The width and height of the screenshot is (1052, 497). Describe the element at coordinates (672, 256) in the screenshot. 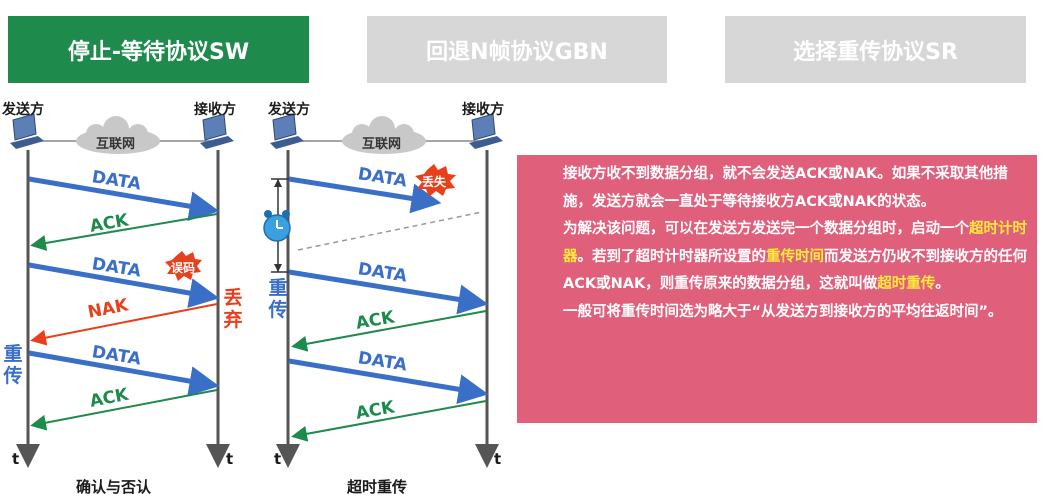

I see `p2-text-b: 。若到了超时计时器所设置的` at that location.